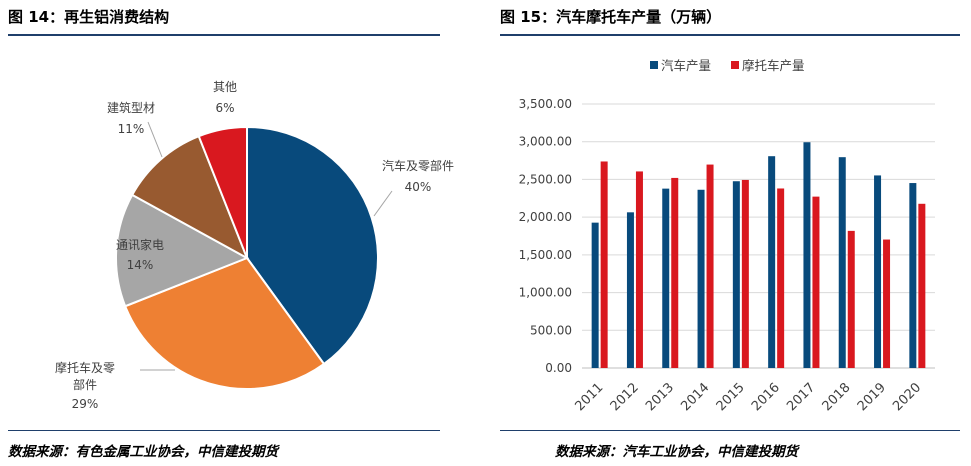  Describe the element at coordinates (545, 293) in the screenshot. I see `y-tick-label-2: 1,000.00` at that location.